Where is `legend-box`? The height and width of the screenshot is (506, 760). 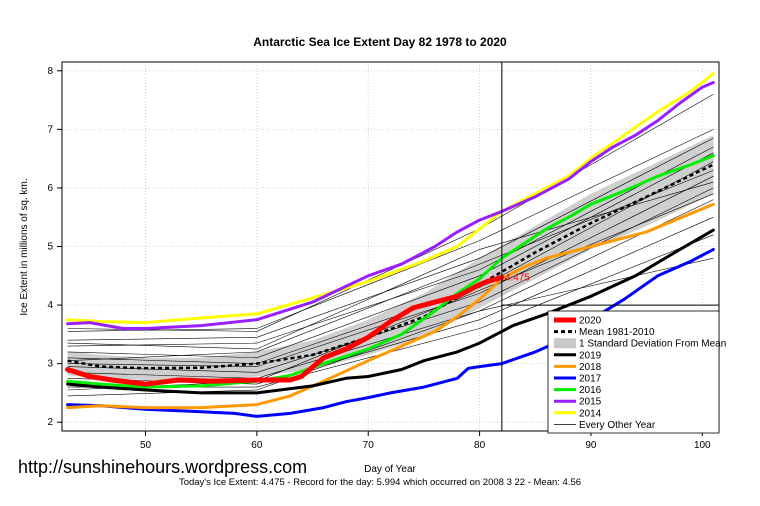 legend-box is located at coordinates (633, 372).